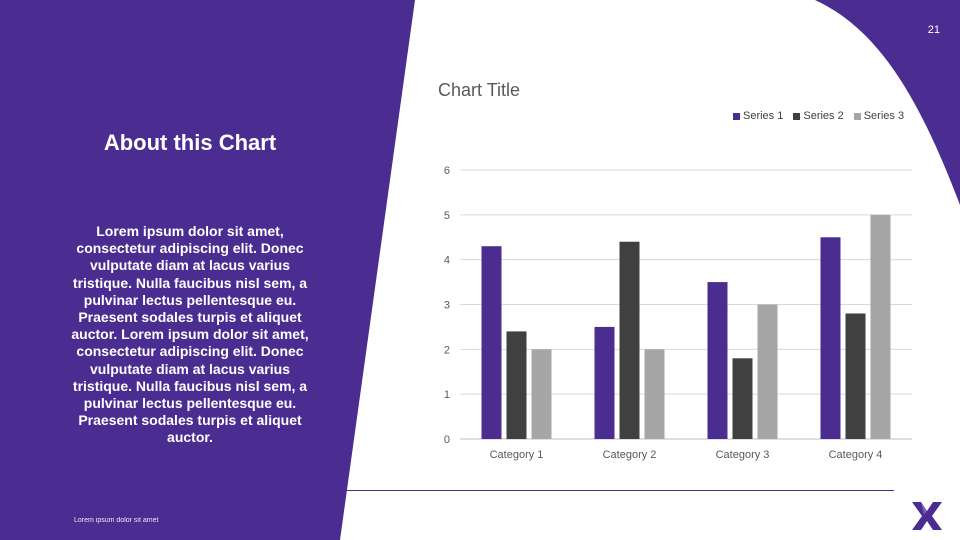 The height and width of the screenshot is (540, 960). I want to click on y-tick-label: 5, so click(447, 216).